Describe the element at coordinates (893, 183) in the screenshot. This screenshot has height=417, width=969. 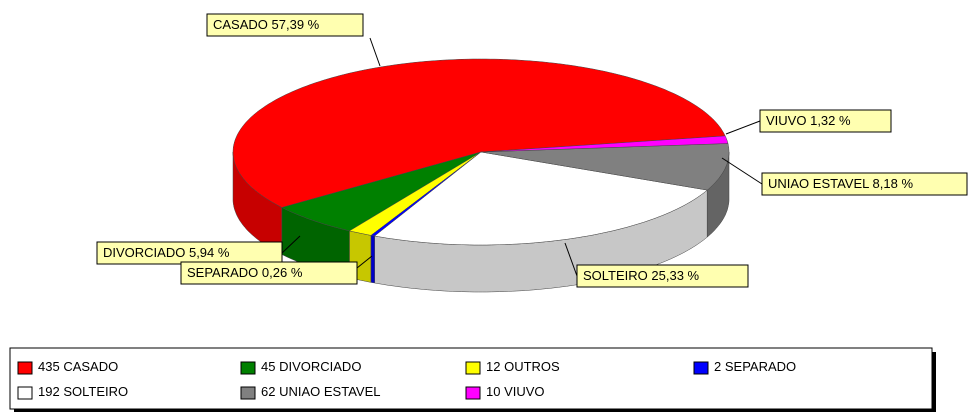
I see `slice-label-value: 8,18 %` at that location.